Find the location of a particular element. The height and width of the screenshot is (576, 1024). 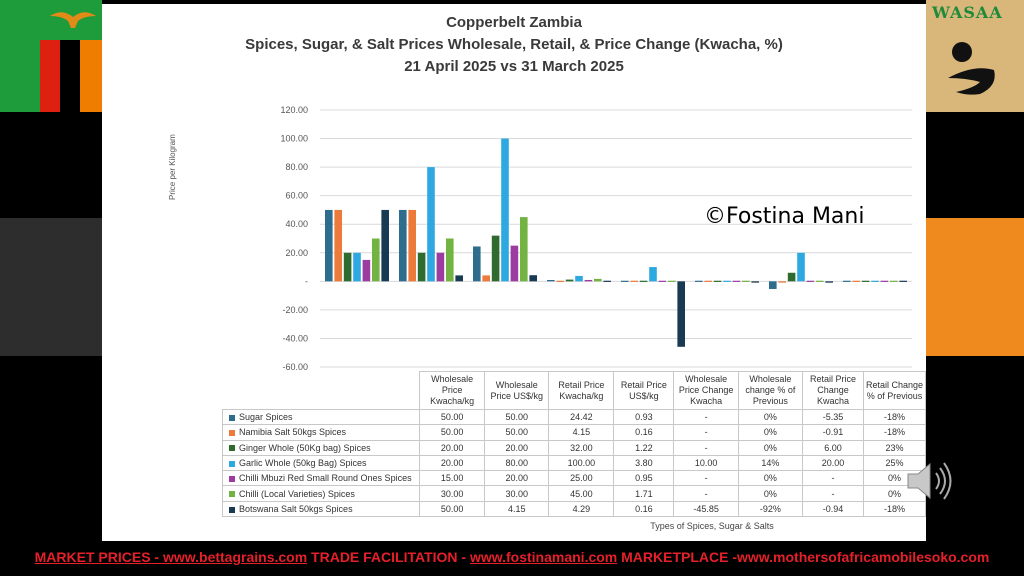

table-cell: 1.22 is located at coordinates (644, 447).